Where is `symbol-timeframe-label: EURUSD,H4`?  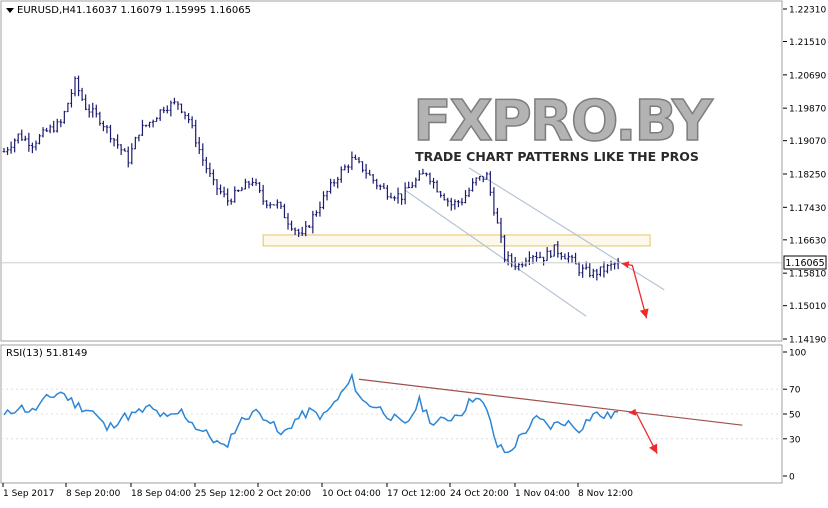
symbol-timeframe-label: EURUSD,H4 is located at coordinates (46, 10).